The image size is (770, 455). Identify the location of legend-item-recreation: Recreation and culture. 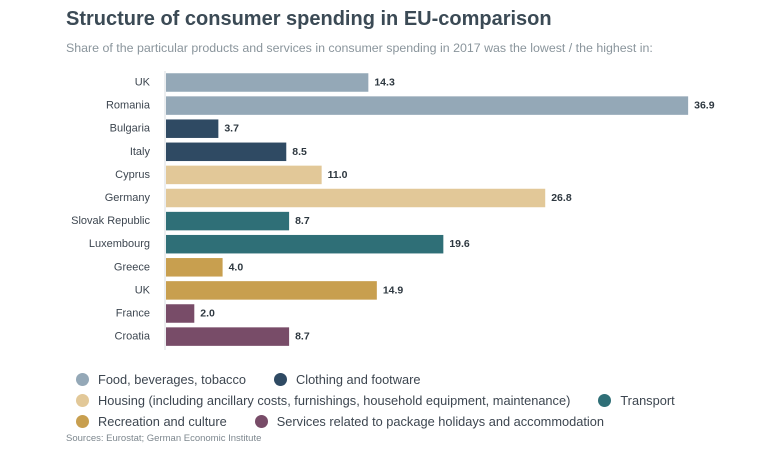
(151, 421).